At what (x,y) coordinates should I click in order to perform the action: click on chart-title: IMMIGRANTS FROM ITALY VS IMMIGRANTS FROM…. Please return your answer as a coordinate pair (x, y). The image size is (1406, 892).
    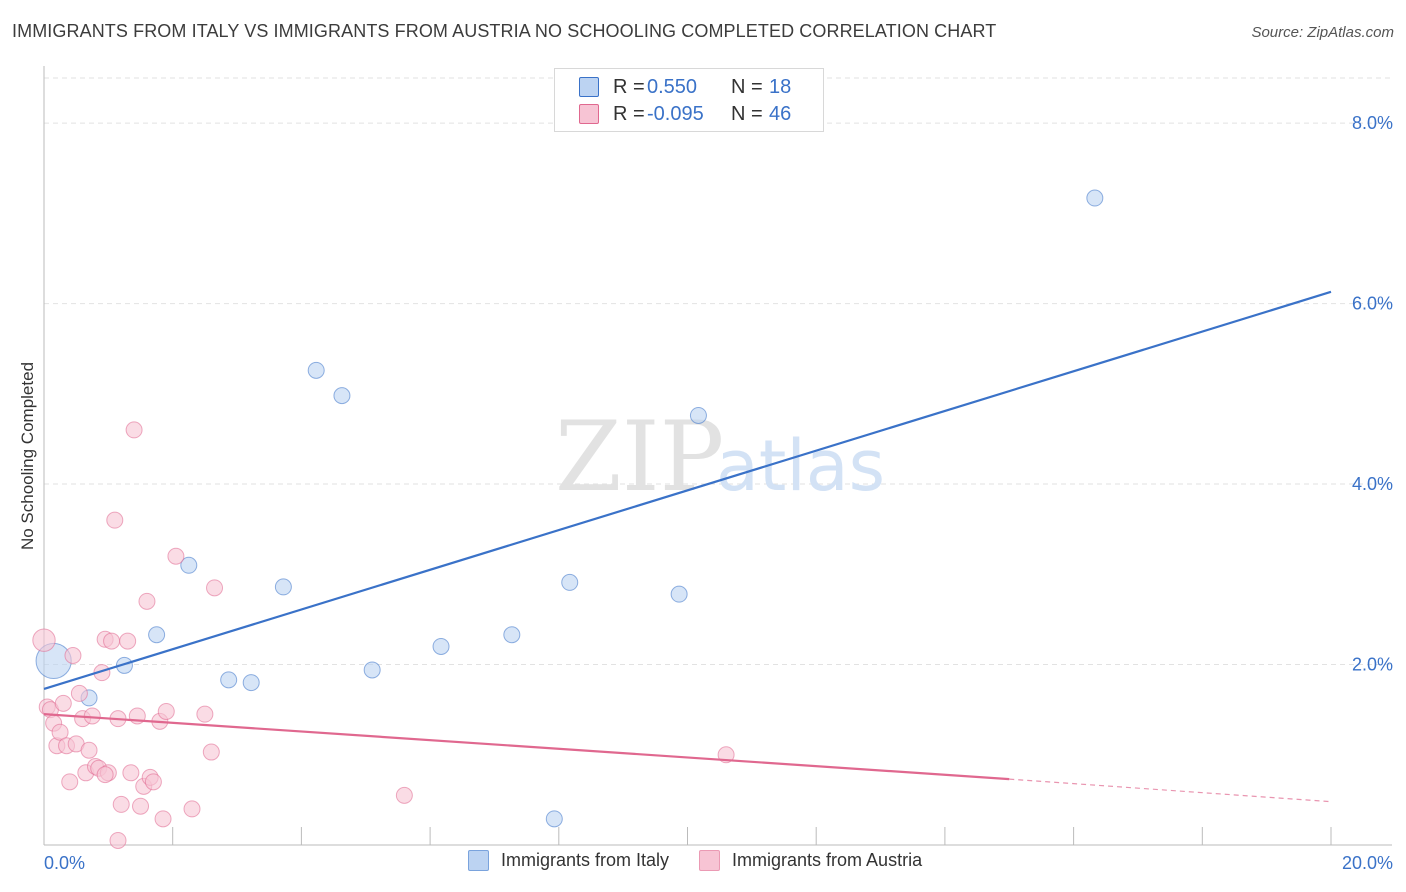
    Looking at the image, I should click on (504, 31).